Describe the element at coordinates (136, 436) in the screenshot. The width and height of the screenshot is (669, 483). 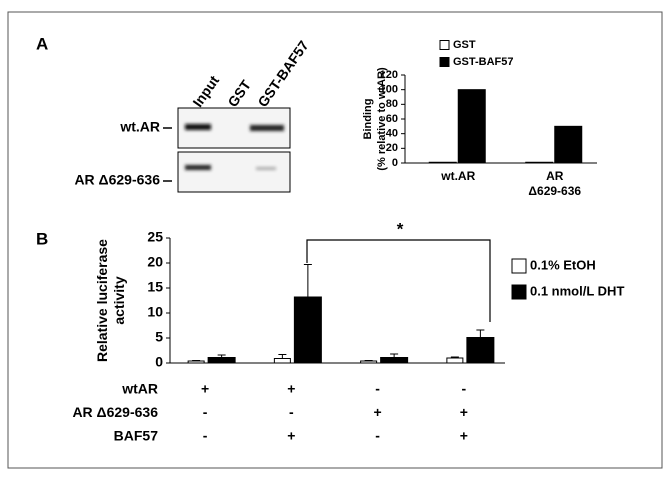
I see `condition-label: BAF57` at that location.